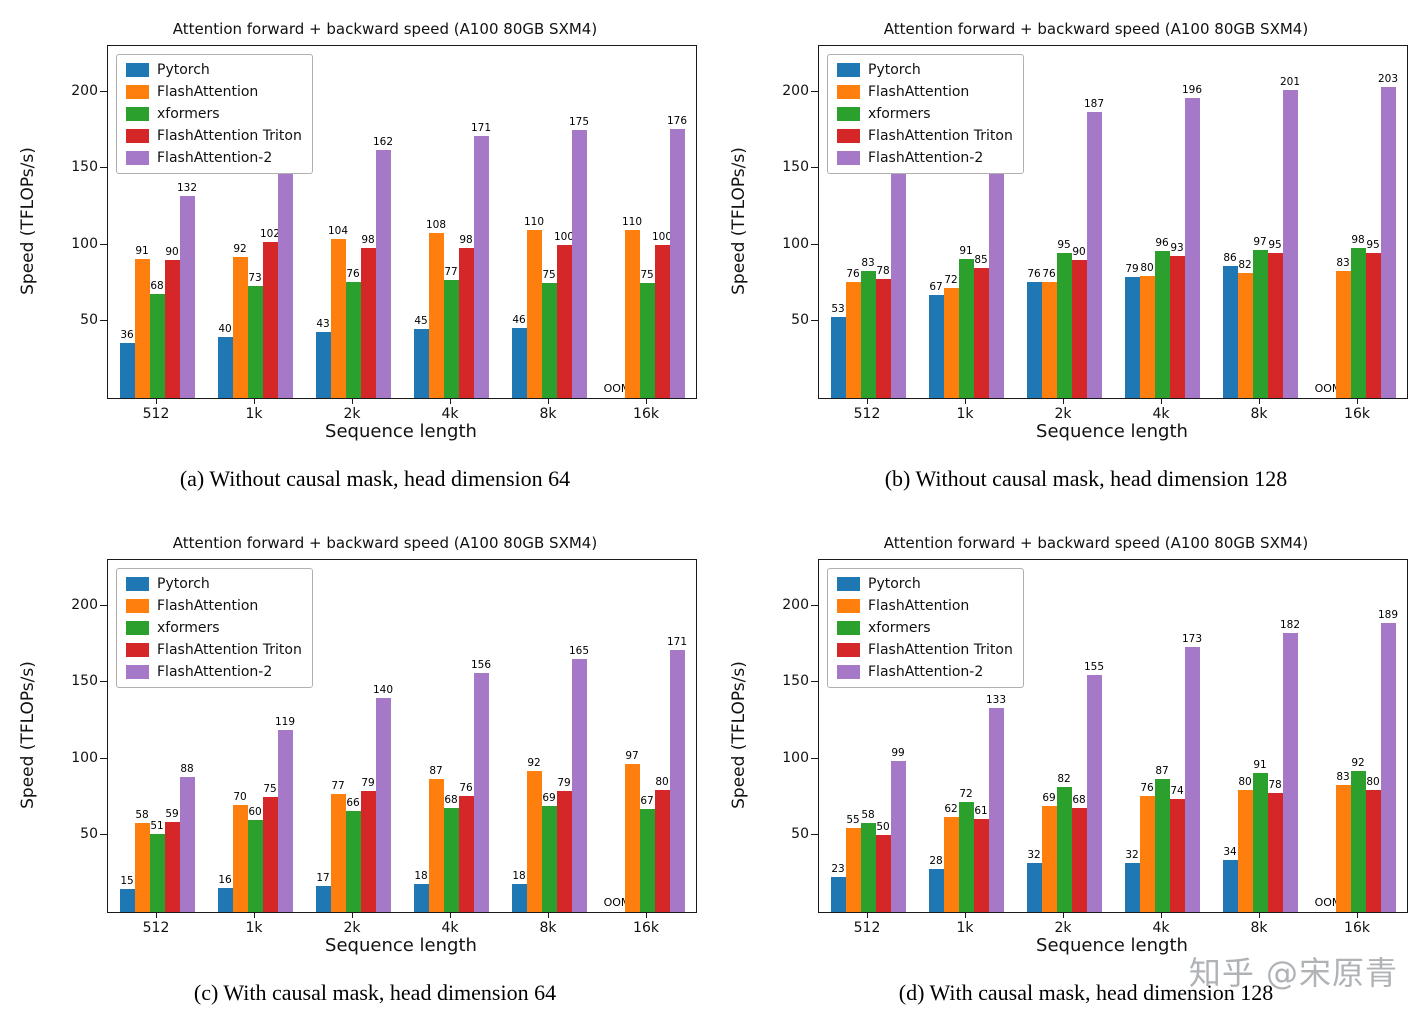  Describe the element at coordinates (451, 272) in the screenshot. I see `bar-value-label: 77` at that location.